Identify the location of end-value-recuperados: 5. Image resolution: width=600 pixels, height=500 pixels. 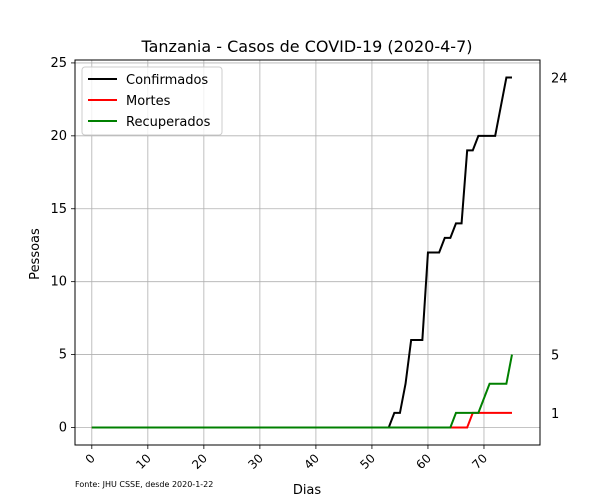
(555, 356).